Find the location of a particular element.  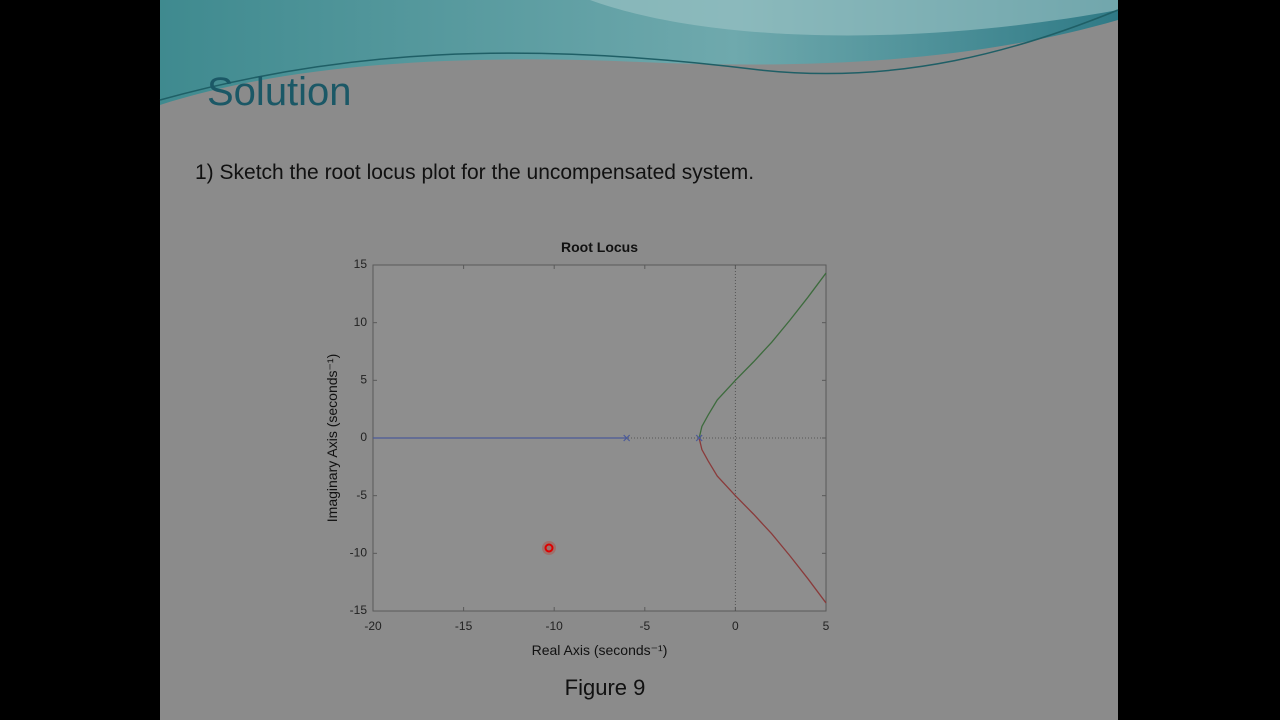

x-tick-label: -20 is located at coordinates (373, 626).